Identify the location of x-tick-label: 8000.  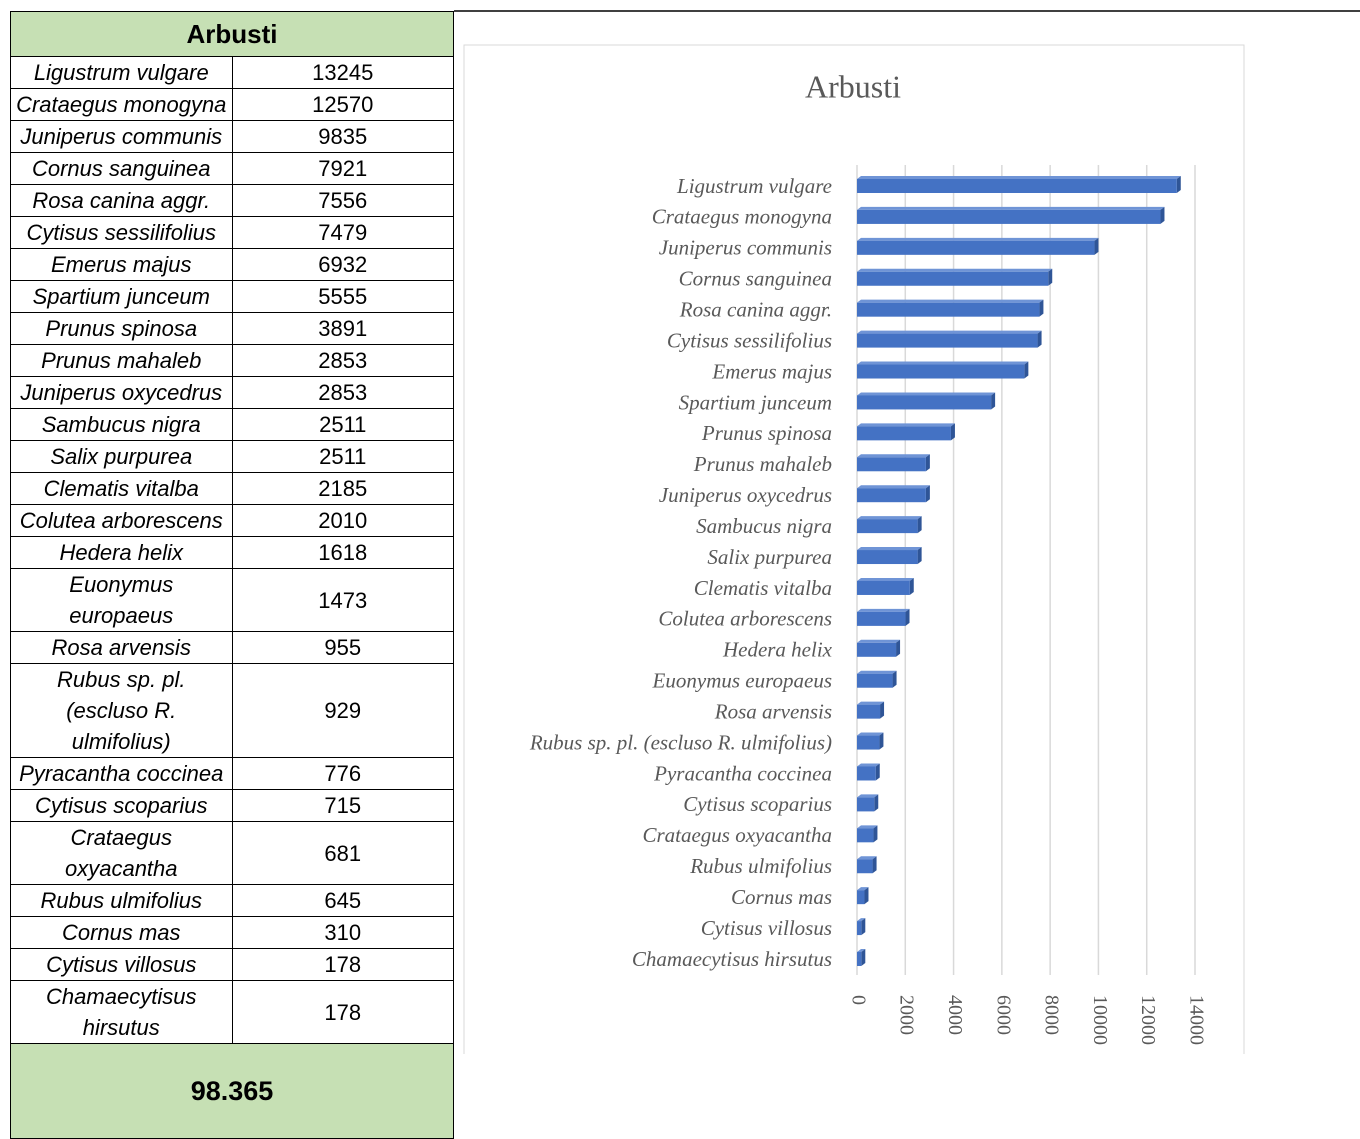
(1052, 1015).